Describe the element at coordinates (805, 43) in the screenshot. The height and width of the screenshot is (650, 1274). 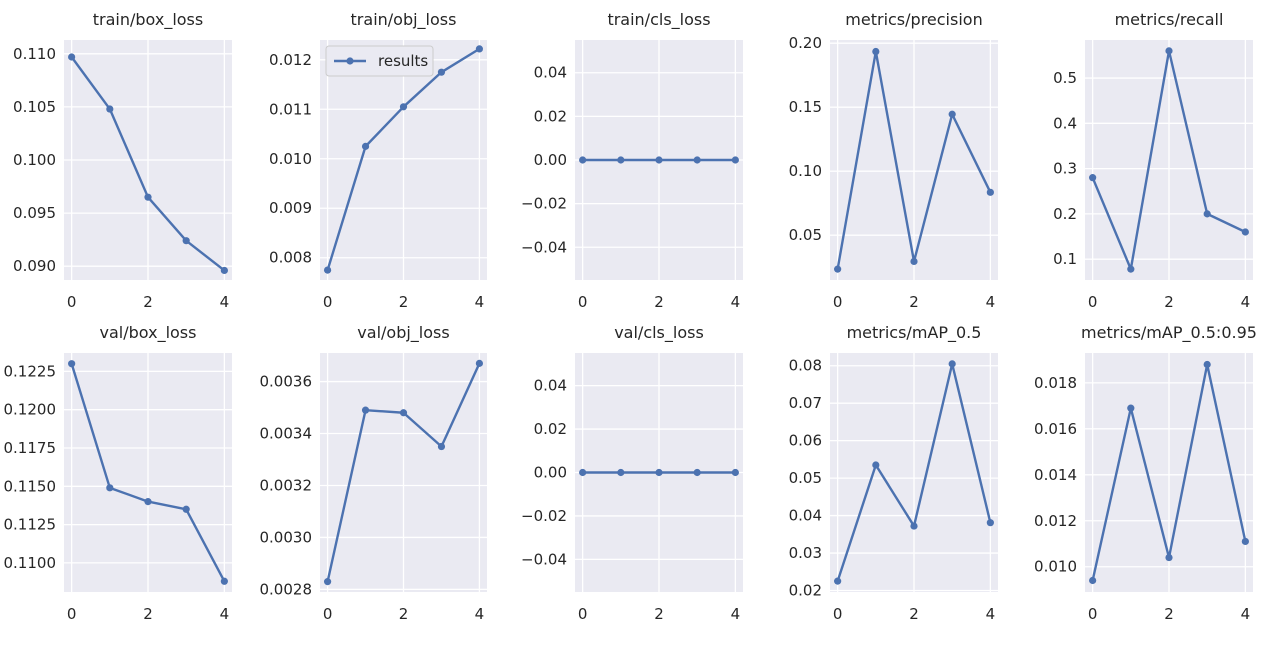
I see `y-tick-label: 0.20` at that location.